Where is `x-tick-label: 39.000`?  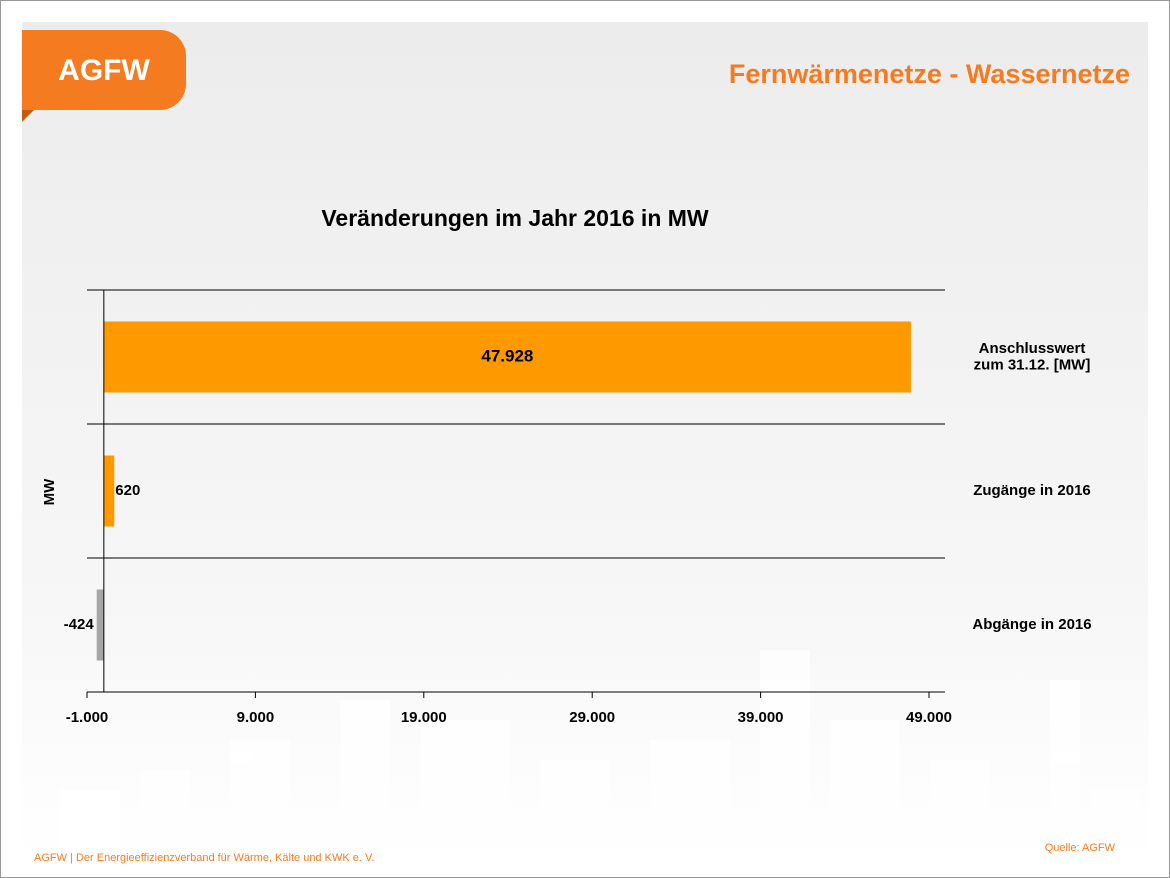 x-tick-label: 39.000 is located at coordinates (761, 717).